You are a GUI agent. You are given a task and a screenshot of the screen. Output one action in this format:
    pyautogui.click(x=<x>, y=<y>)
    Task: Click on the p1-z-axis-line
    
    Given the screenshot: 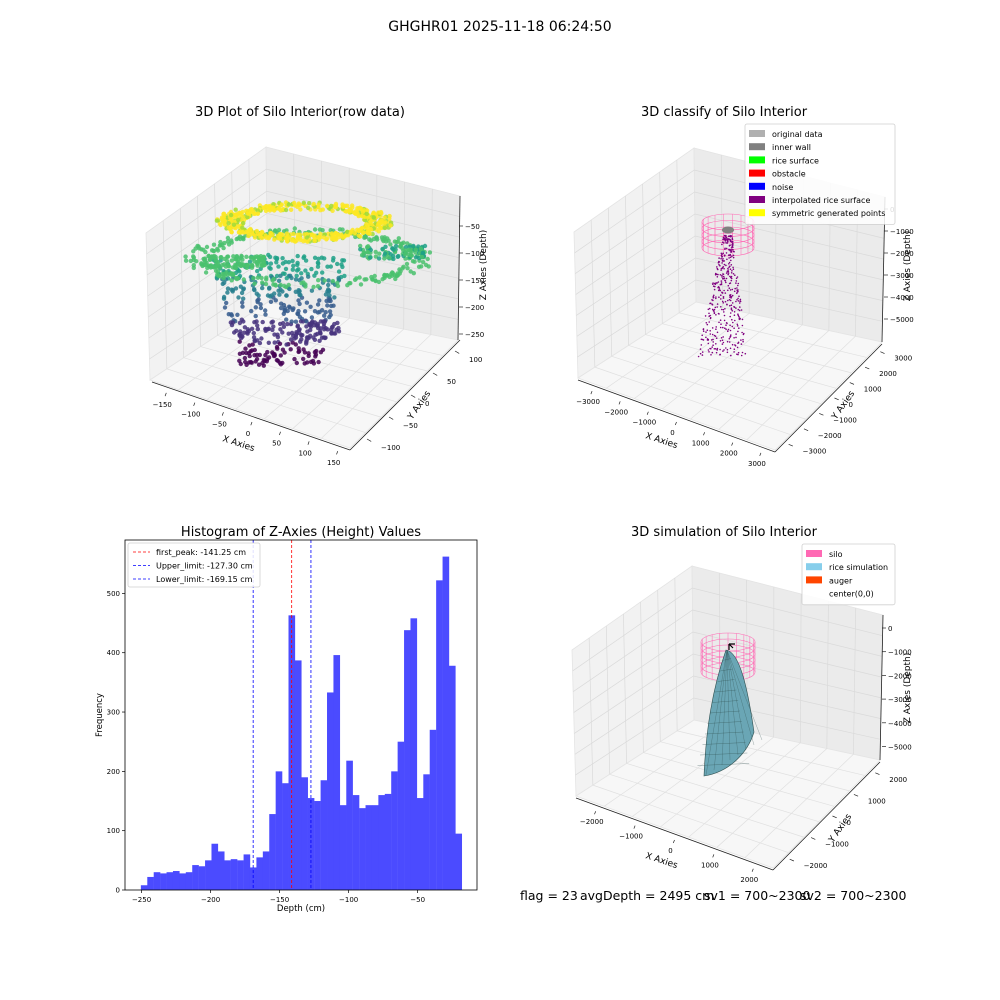 What is the action you would take?
    pyautogui.click(x=459, y=268)
    